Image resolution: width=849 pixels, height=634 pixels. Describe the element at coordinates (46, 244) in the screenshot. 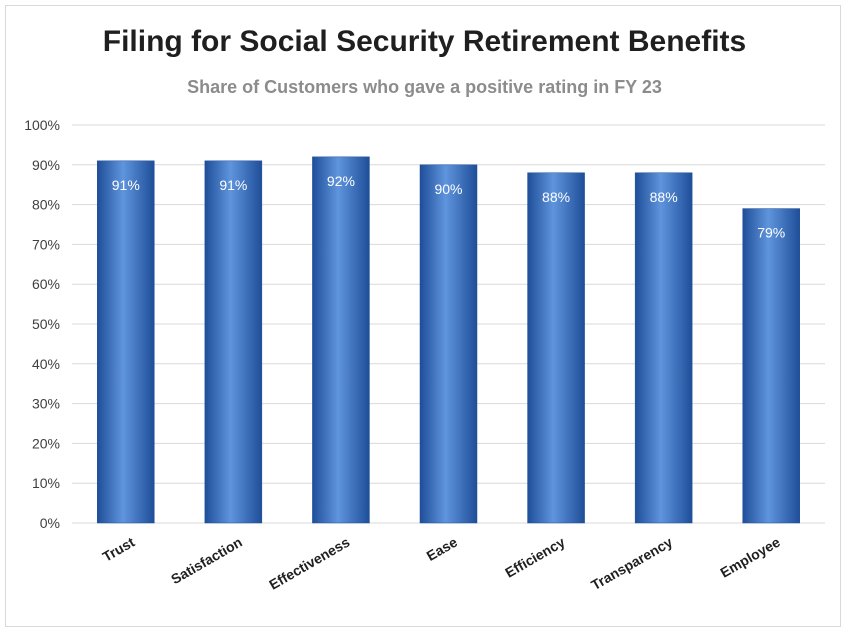

I see `y-tick-label: 70%` at that location.